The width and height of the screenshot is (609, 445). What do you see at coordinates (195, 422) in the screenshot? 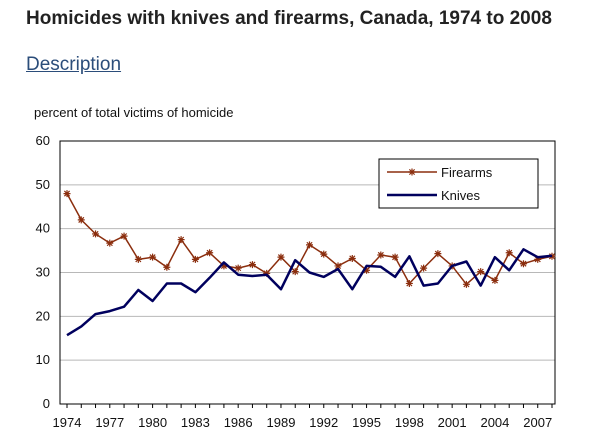
I see `x-tick-label: 1983` at bounding box center [195, 422].